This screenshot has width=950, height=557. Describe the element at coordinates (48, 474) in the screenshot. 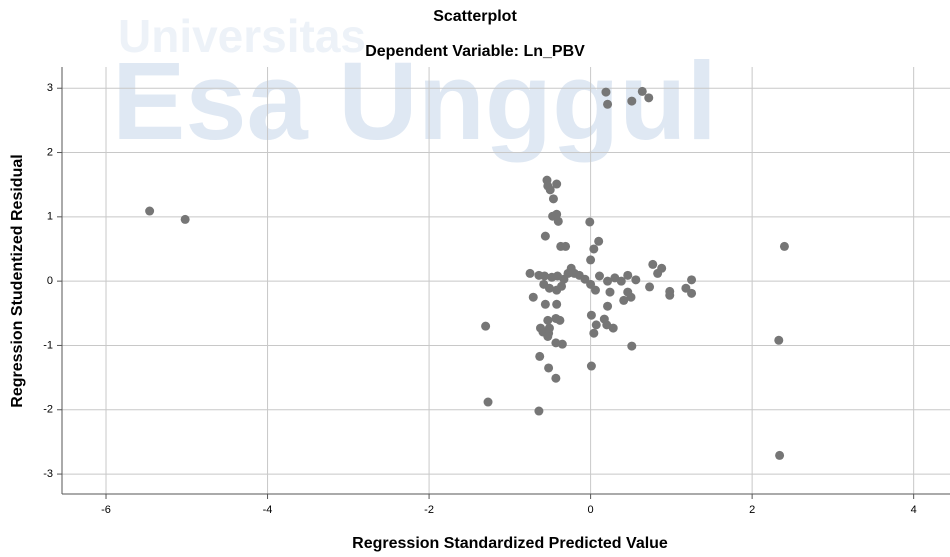

I see `y-tick-label: -3` at that location.